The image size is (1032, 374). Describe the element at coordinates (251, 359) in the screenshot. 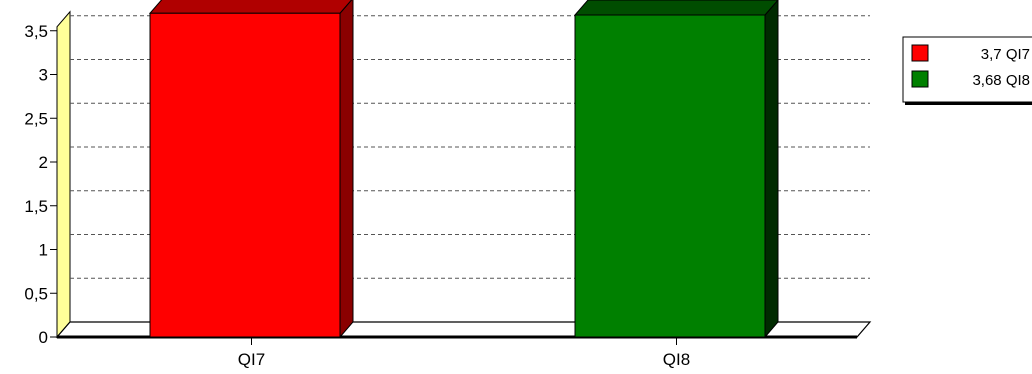

I see `x-tick-label: QI7` at that location.